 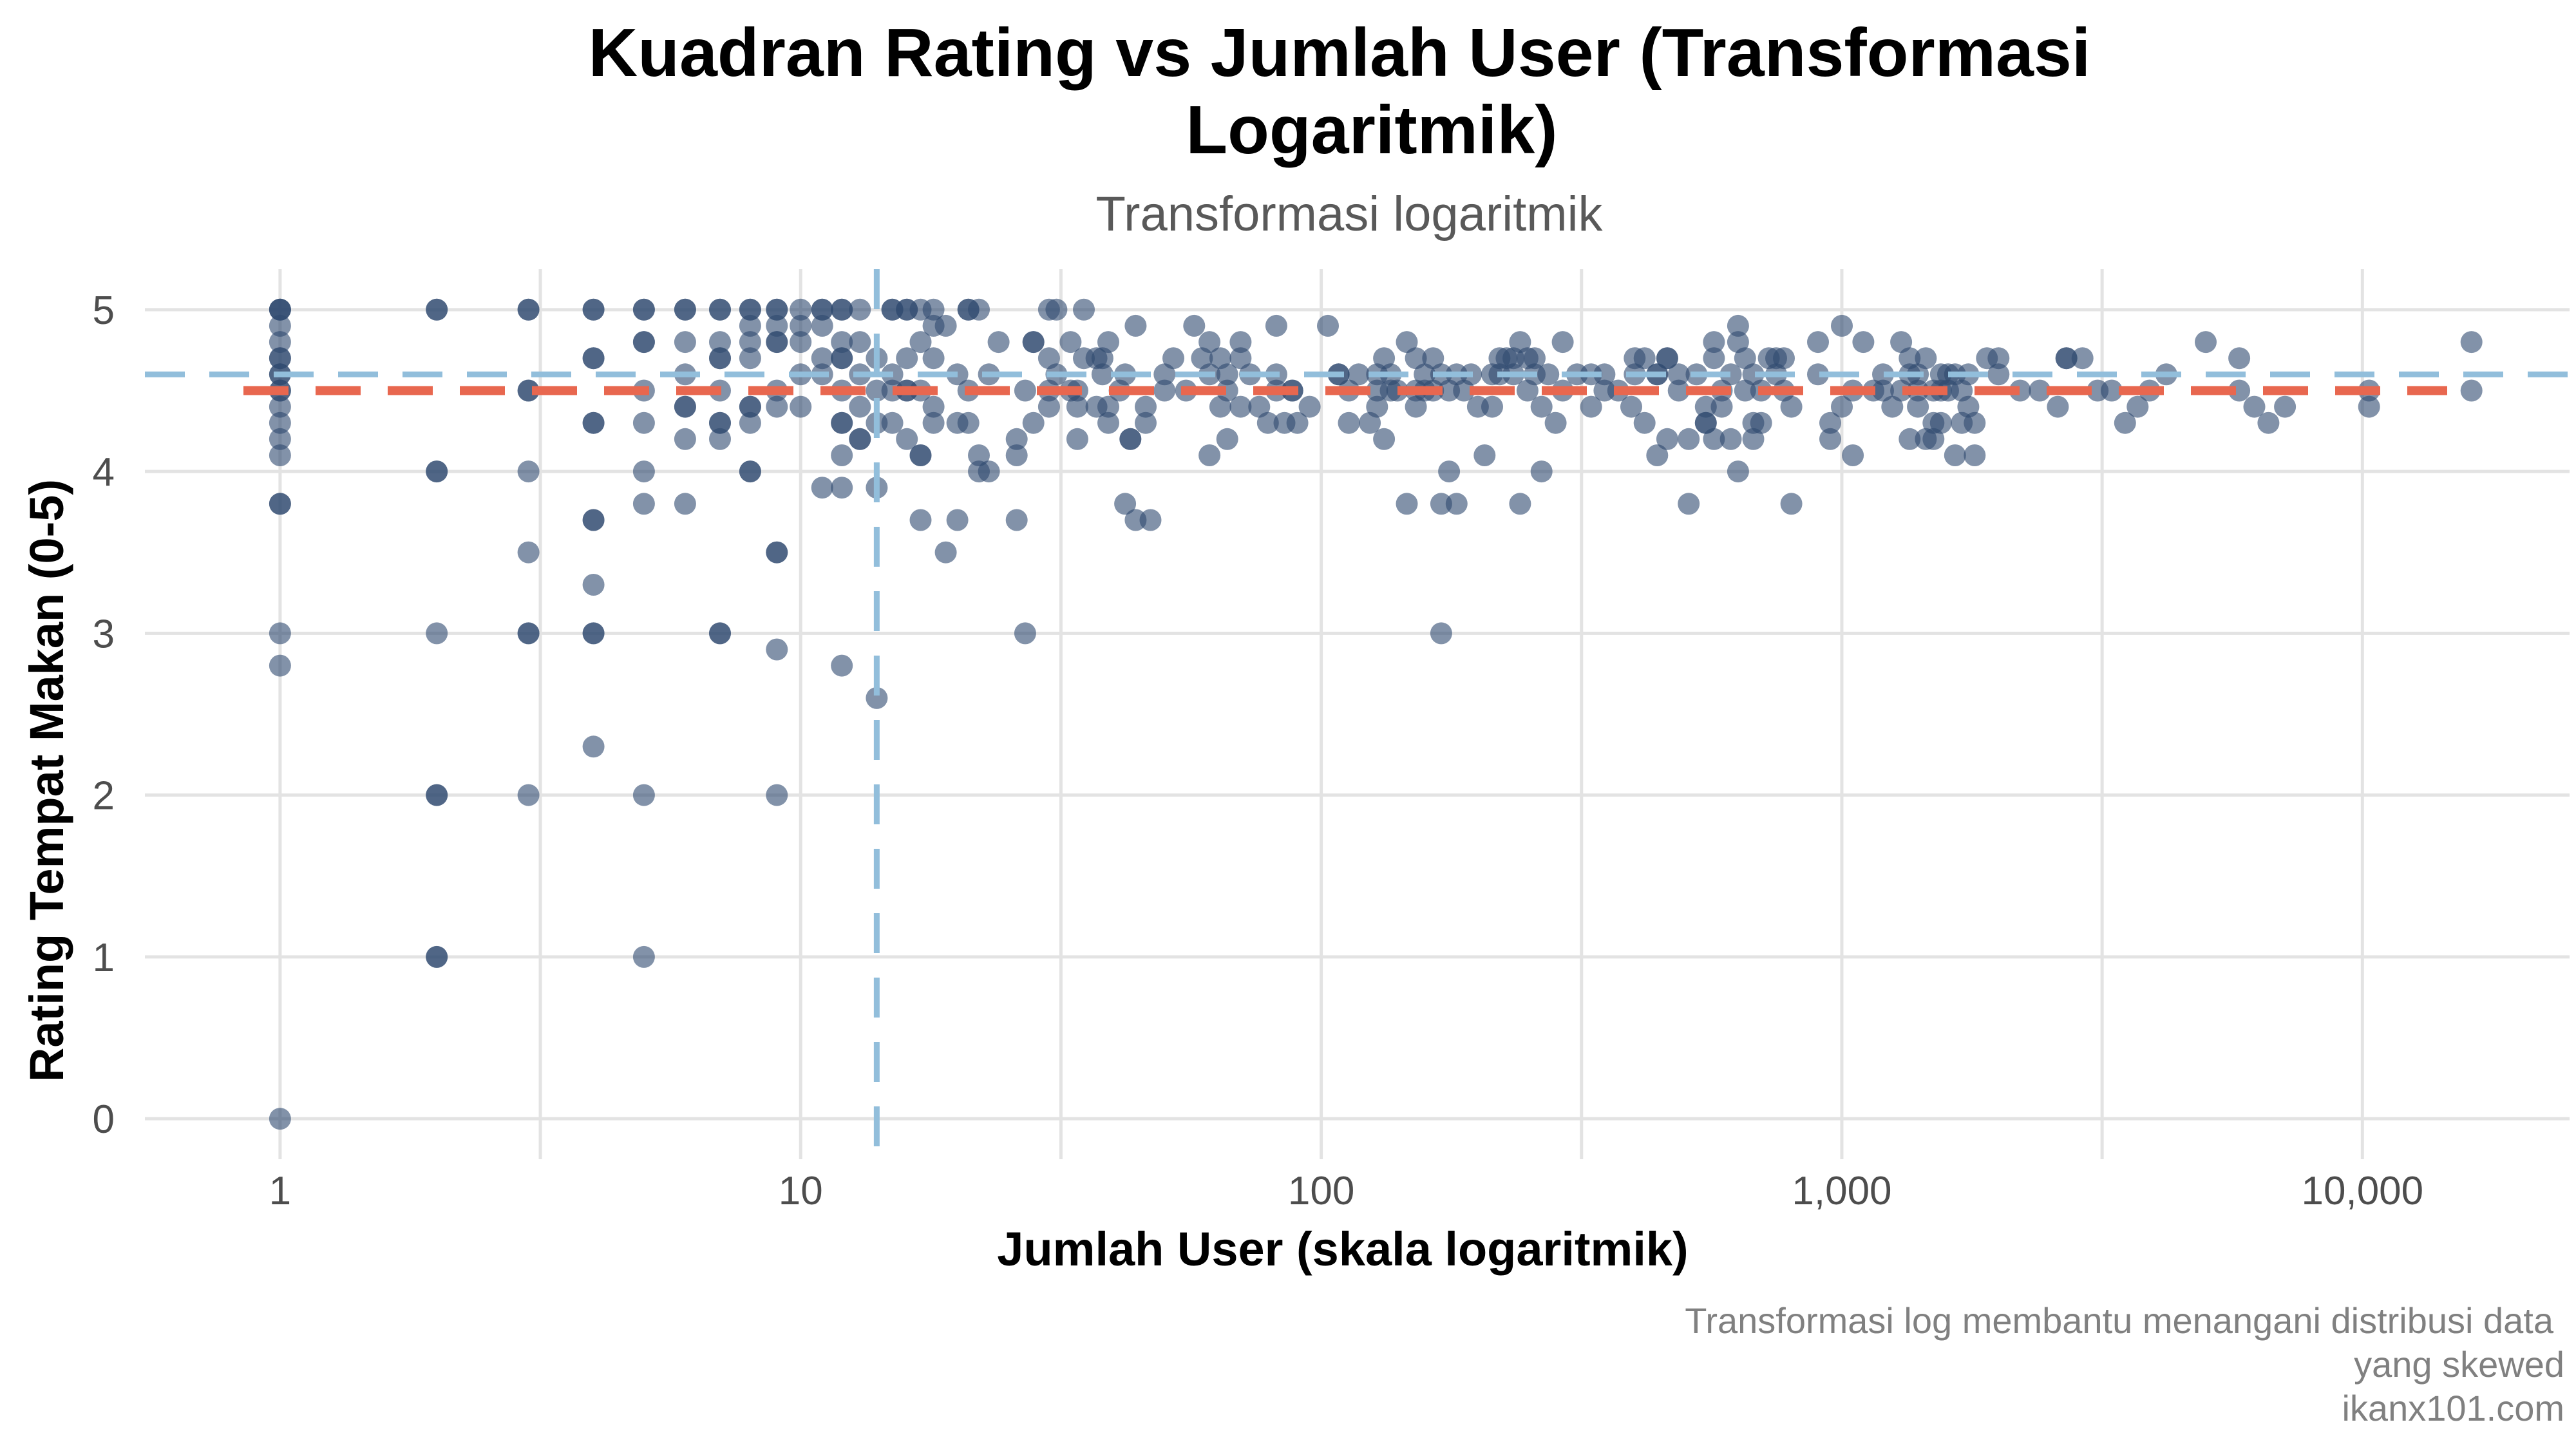 I want to click on y-tick-label: 2, so click(x=104, y=796).